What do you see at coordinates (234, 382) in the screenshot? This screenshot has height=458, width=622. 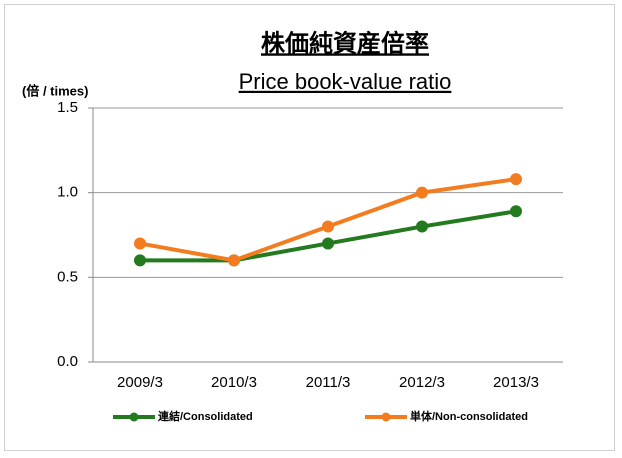 I see `x-tick-label: 2010/3` at bounding box center [234, 382].